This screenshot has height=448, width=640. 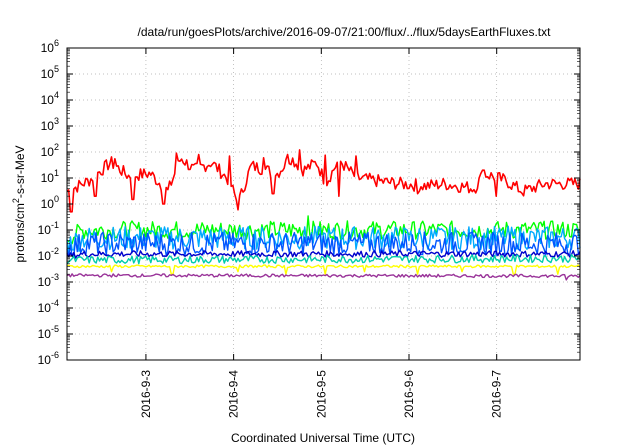 What do you see at coordinates (48, 332) in the screenshot?
I see `y-tick-label: 10⁻⁵` at bounding box center [48, 332].